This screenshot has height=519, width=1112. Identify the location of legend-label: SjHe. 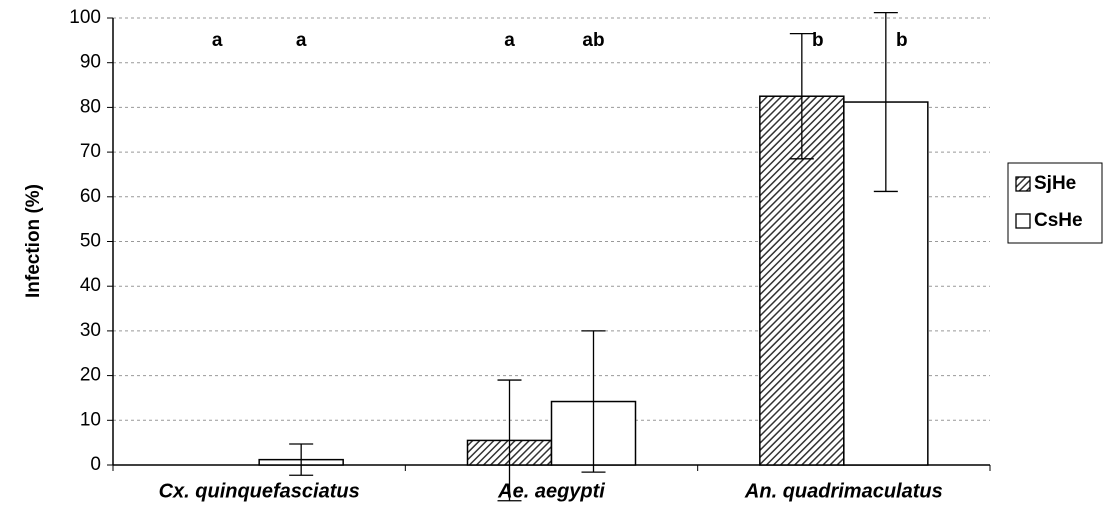
(1055, 183).